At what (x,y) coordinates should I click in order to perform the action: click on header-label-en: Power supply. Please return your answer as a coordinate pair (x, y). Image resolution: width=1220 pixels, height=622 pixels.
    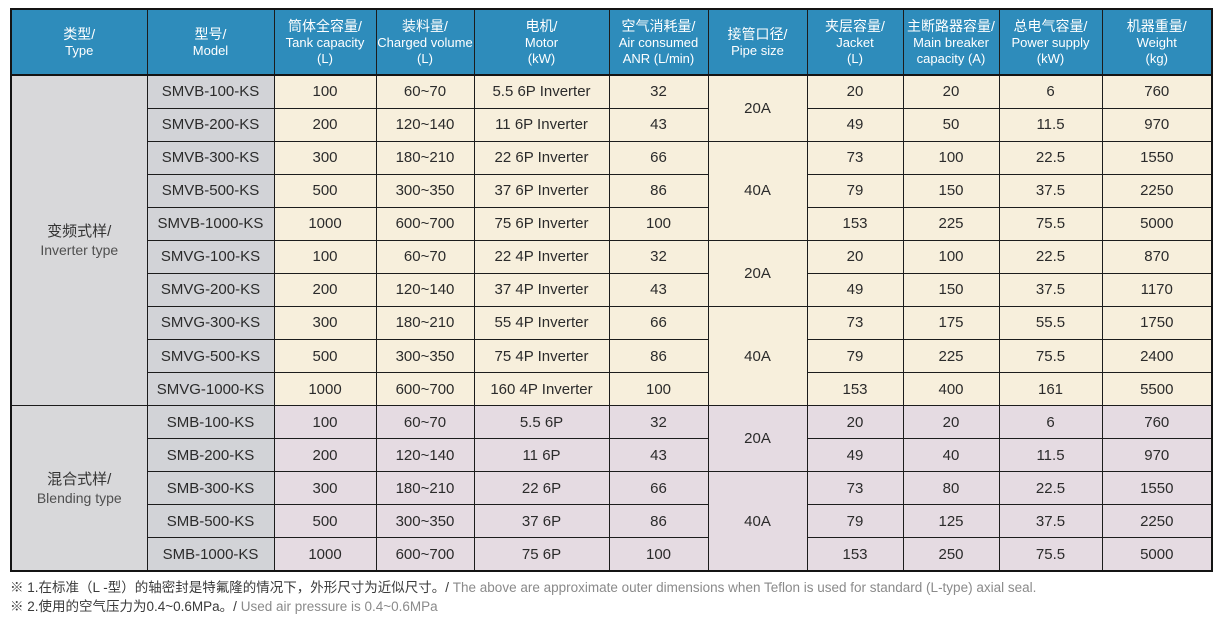
    Looking at the image, I should click on (1050, 42).